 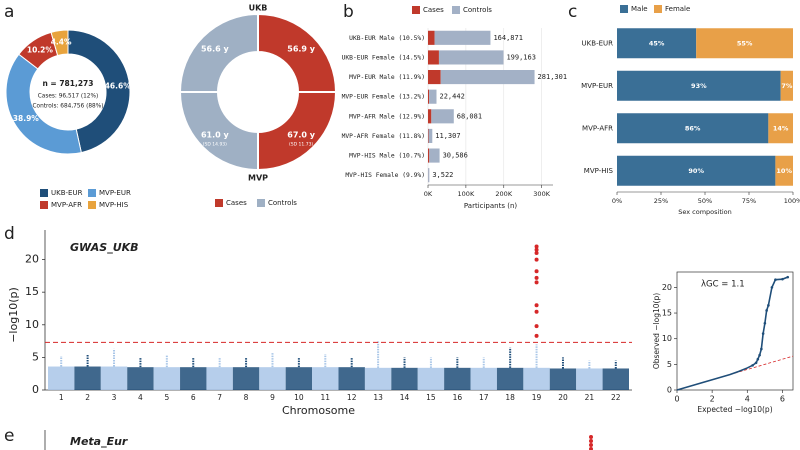 I want to click on plot-frame, so click(x=735, y=331).